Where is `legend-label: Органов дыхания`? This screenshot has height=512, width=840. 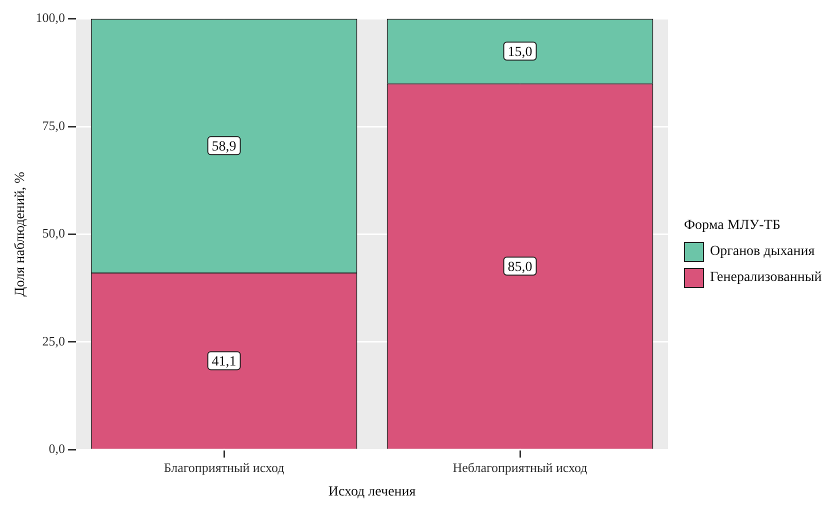 legend-label: Органов дыхания is located at coordinates (762, 252).